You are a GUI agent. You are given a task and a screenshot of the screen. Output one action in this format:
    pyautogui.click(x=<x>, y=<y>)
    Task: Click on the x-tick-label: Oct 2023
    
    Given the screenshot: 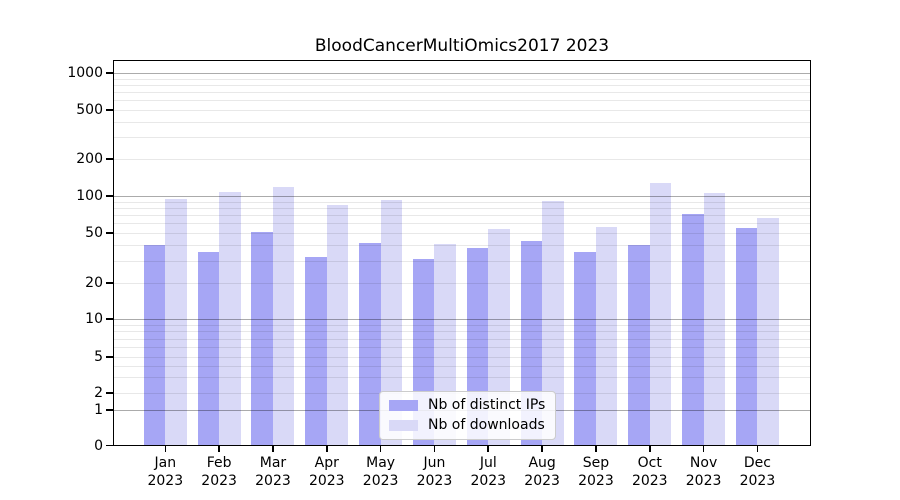 What is the action you would take?
    pyautogui.click(x=649, y=472)
    